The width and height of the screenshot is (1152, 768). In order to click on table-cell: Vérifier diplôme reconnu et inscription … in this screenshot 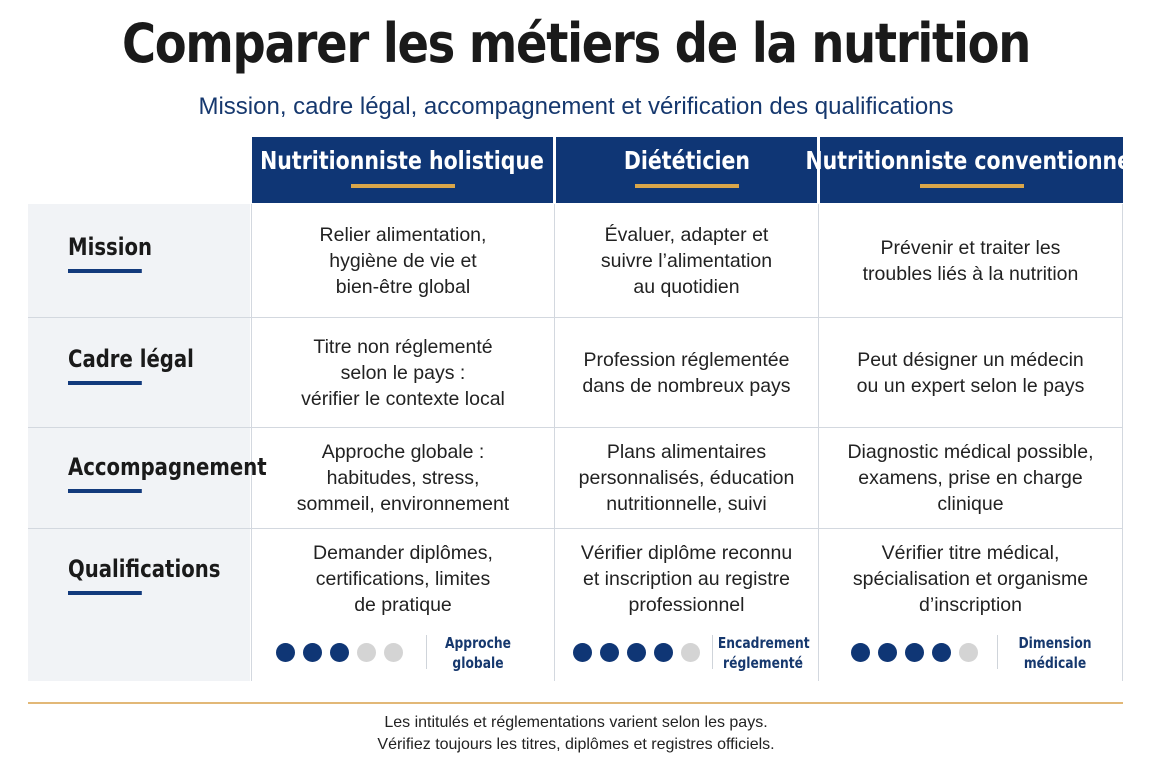, I will do `click(686, 579)`.